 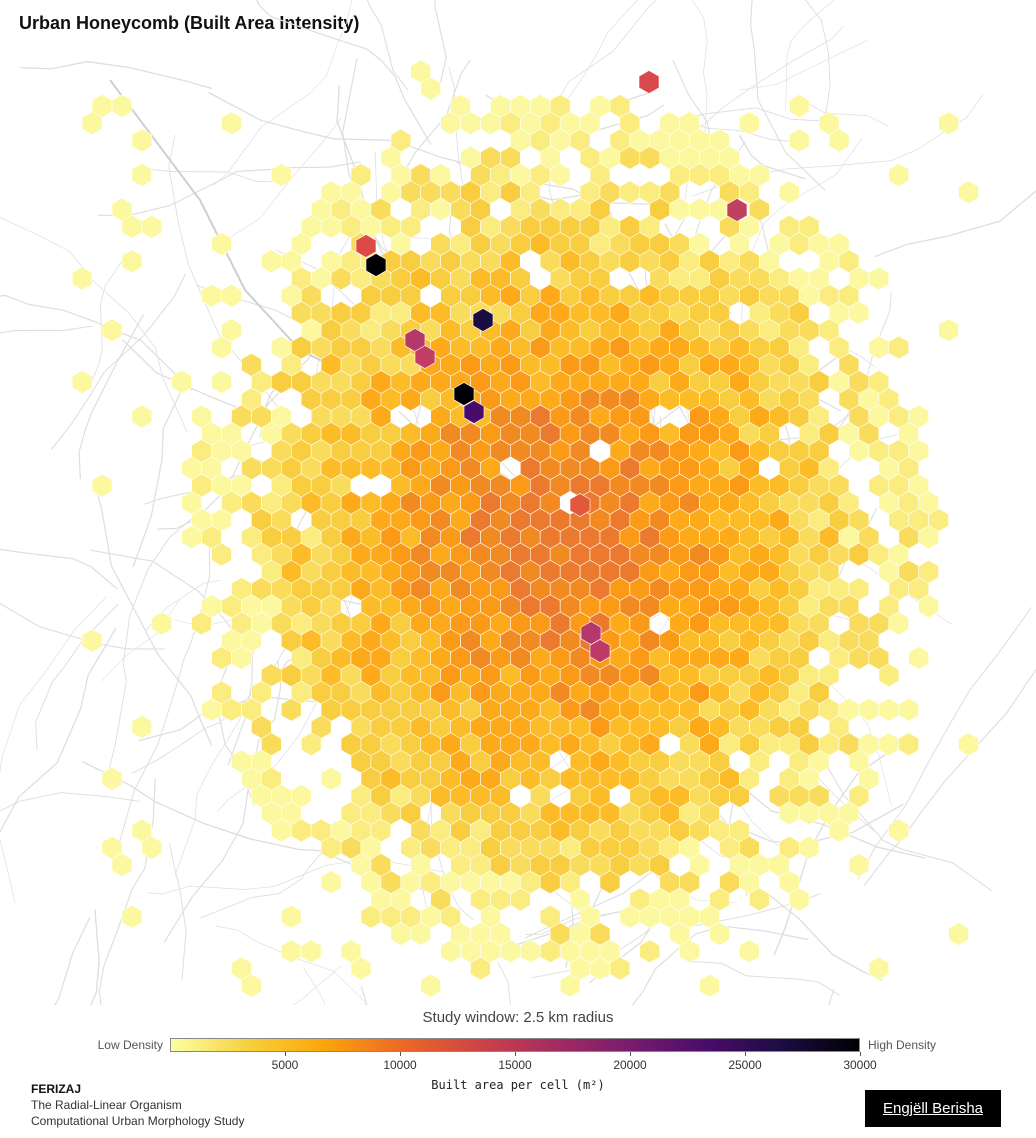 I want to click on legend-tick-label: 10000, so click(x=400, y=1065).